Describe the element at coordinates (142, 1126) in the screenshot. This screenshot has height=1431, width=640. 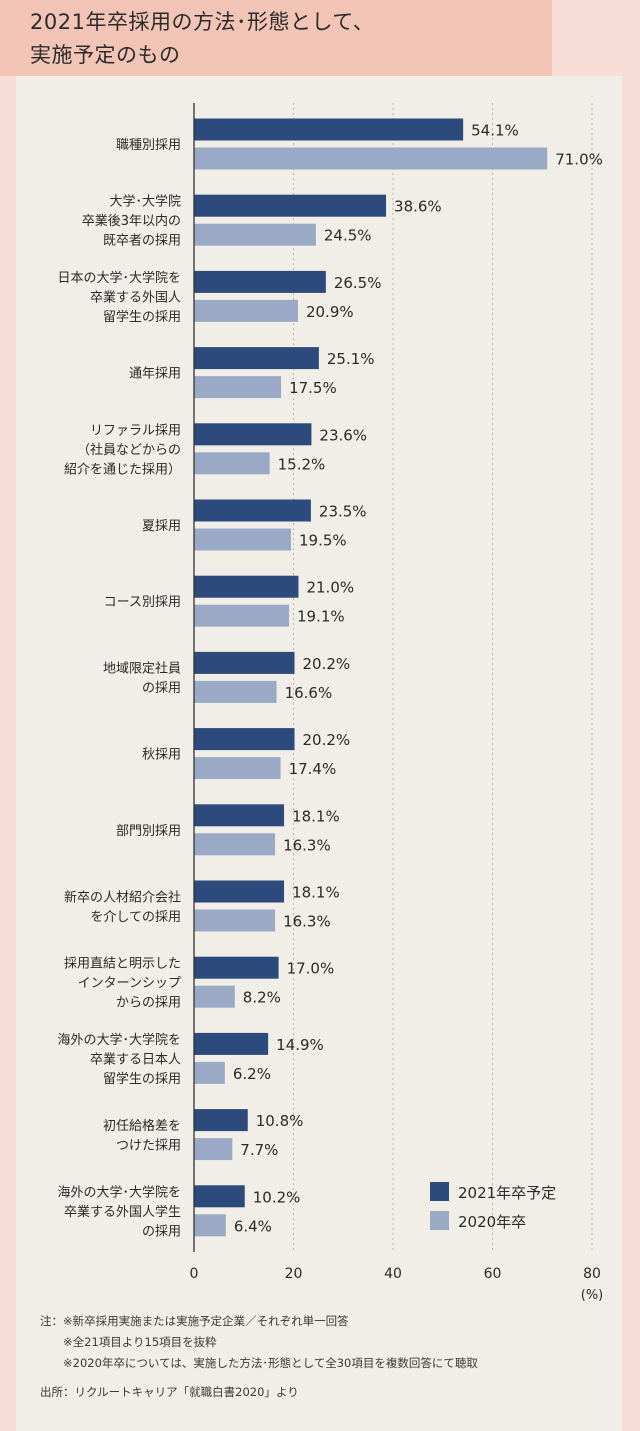
I see `category-label: 初任給格差を` at that location.